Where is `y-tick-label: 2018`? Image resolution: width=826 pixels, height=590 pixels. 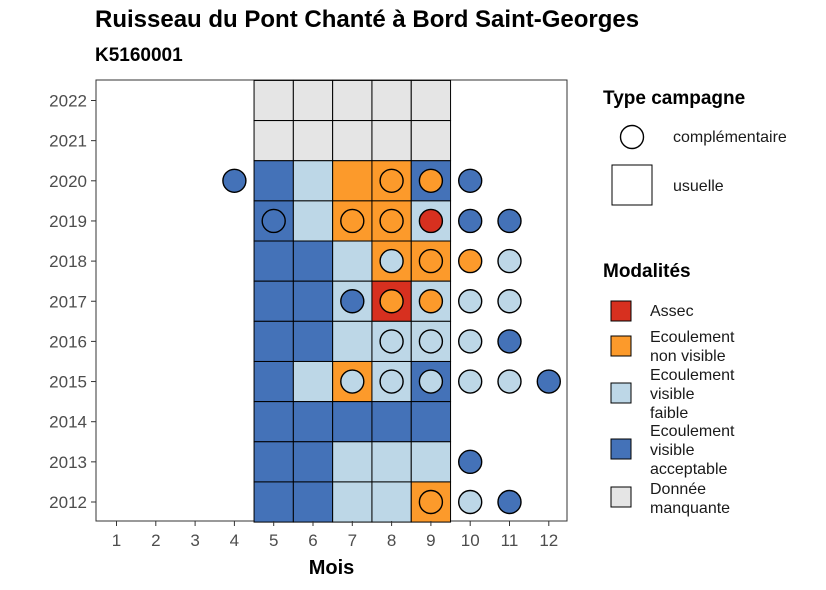
y-tick-label: 2018 is located at coordinates (68, 261).